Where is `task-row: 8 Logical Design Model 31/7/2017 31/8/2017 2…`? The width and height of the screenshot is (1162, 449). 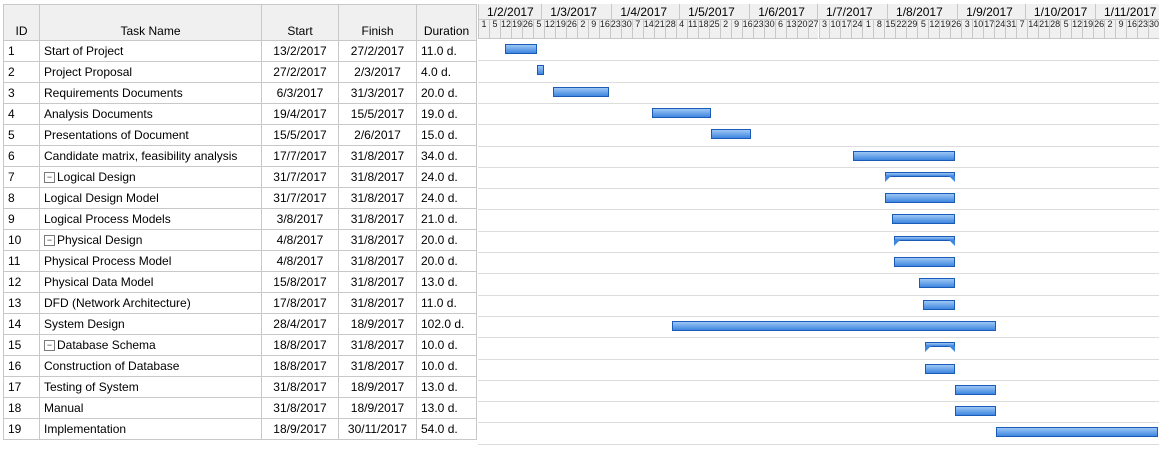 task-row: 8 Logical Design Model 31/7/2017 31/8/2017 2… is located at coordinates (240, 198).